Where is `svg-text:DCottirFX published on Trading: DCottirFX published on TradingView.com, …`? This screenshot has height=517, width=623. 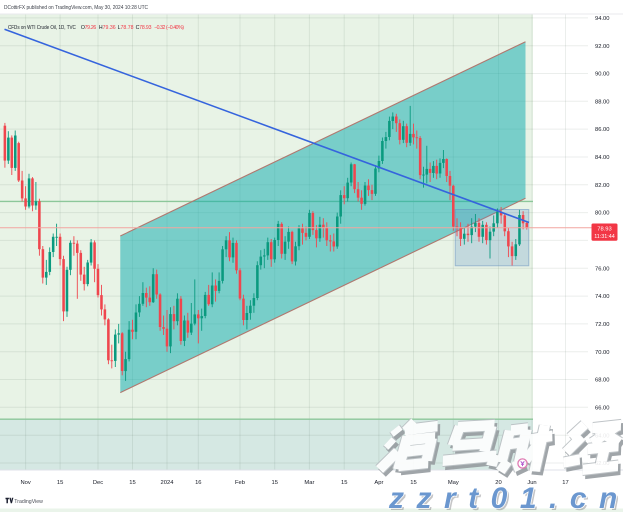
svg-text:DCottirFX published on Trading: DCottirFX published on TradingView.com, … is located at coordinates (76, 8).